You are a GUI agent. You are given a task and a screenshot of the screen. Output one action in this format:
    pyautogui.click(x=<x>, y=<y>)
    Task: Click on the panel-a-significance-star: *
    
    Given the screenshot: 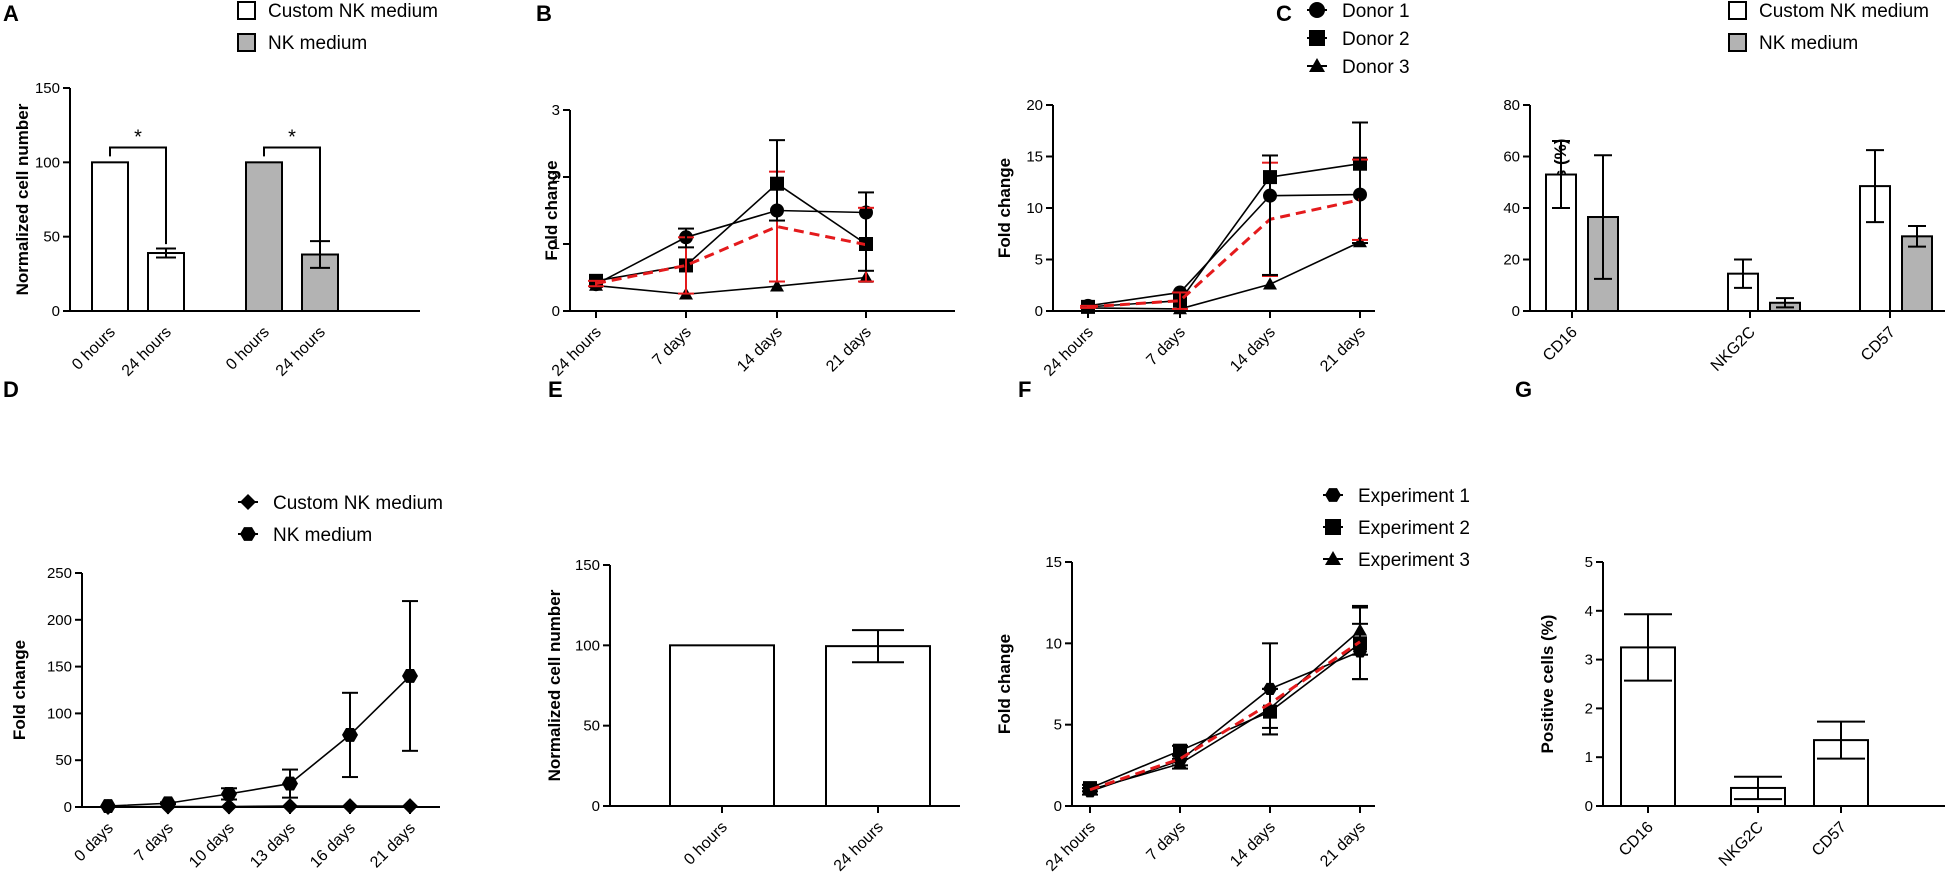 What is the action you would take?
    pyautogui.click(x=138, y=137)
    